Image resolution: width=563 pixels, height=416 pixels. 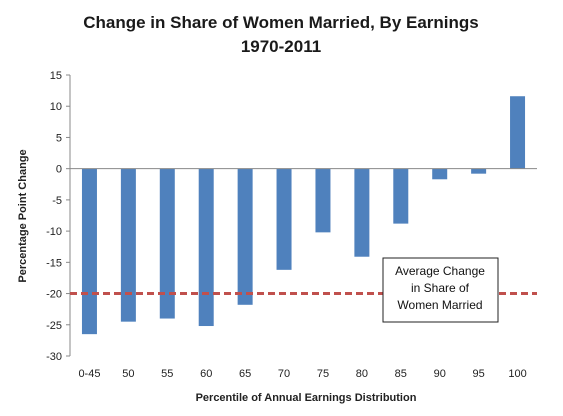 What do you see at coordinates (23, 215) in the screenshot?
I see `y-axis-label: Percentage Point Change` at bounding box center [23, 215].